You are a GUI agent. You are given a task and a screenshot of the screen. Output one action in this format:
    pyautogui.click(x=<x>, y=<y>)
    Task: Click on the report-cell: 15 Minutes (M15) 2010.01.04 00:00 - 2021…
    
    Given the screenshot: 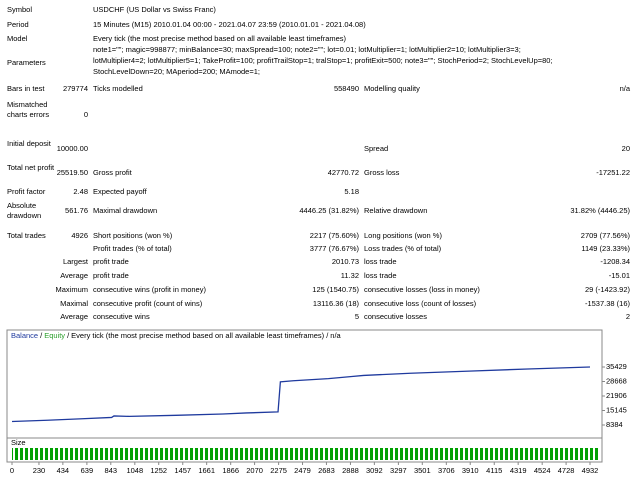 What is the action you would take?
    pyautogui.click(x=229, y=24)
    